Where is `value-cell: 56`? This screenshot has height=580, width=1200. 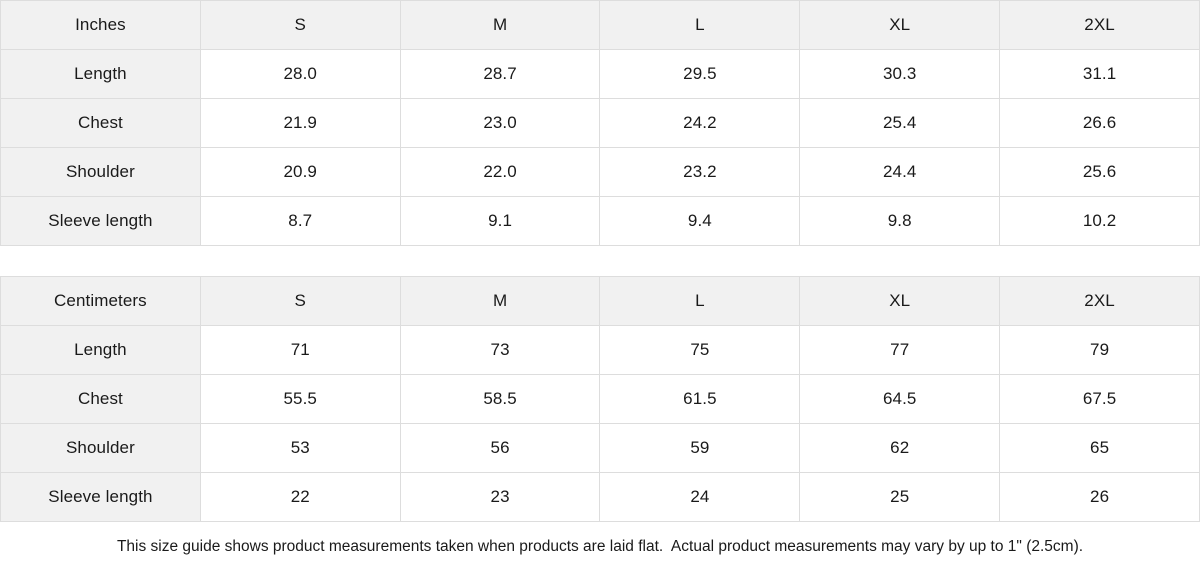 value-cell: 56 is located at coordinates (500, 448).